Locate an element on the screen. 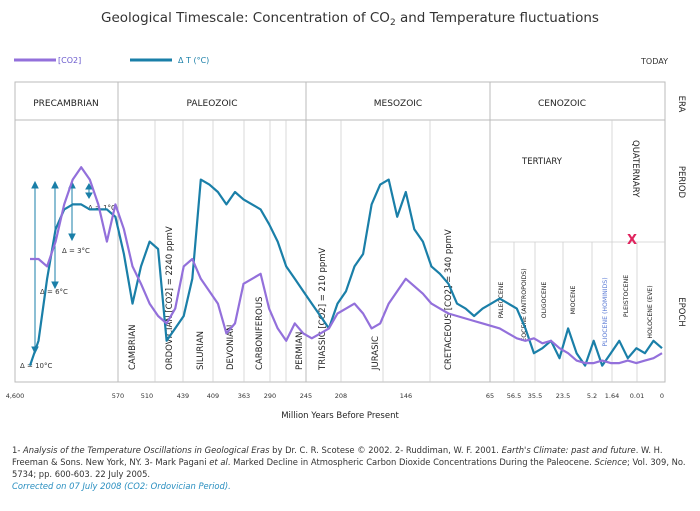 The width and height of the screenshot is (700, 511). era-precambrian: PRECAMBRIAN is located at coordinates (66, 104).